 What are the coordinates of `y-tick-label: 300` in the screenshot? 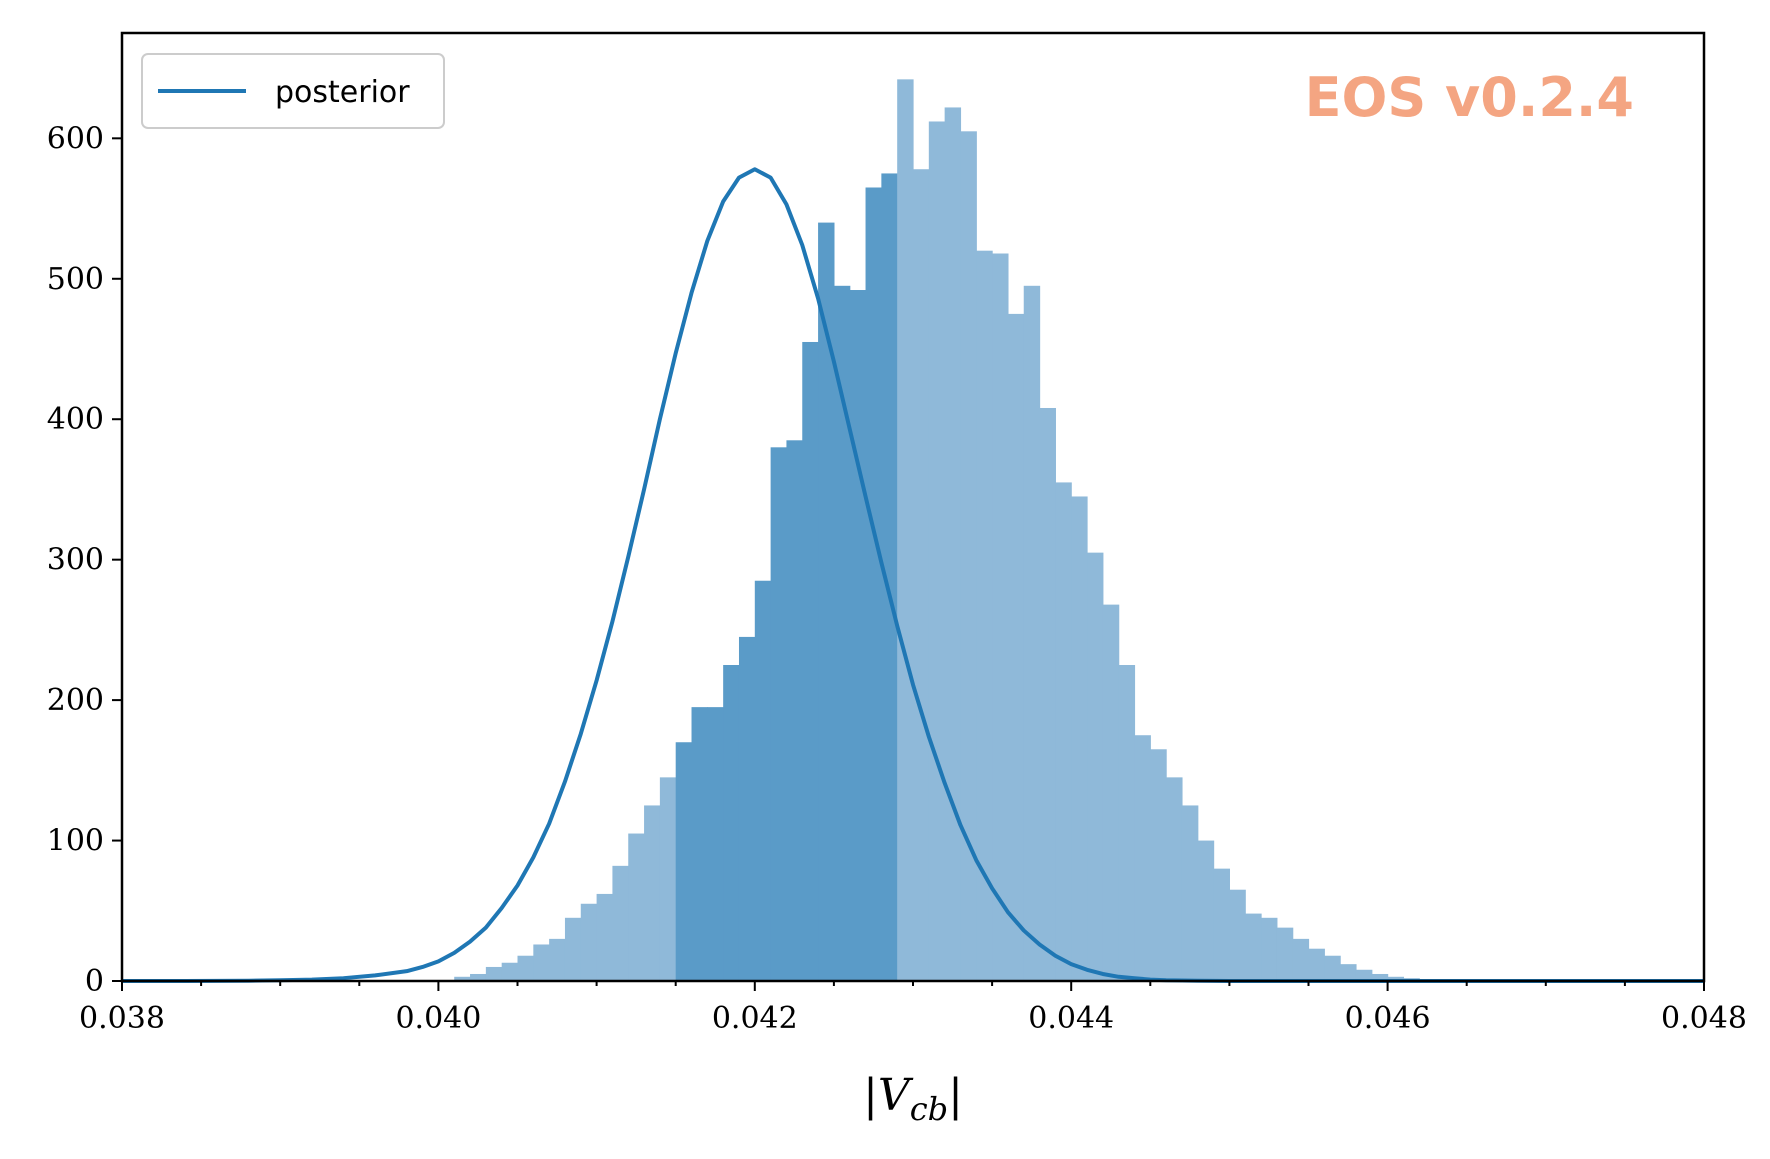 It's located at (75, 560).